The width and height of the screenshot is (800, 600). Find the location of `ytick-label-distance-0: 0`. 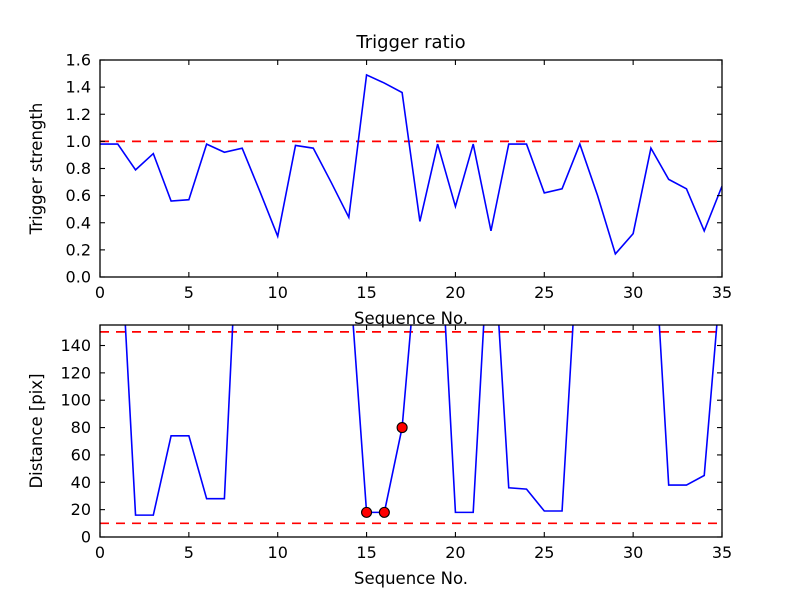

ytick-label-distance-0: 0 is located at coordinates (86, 537).